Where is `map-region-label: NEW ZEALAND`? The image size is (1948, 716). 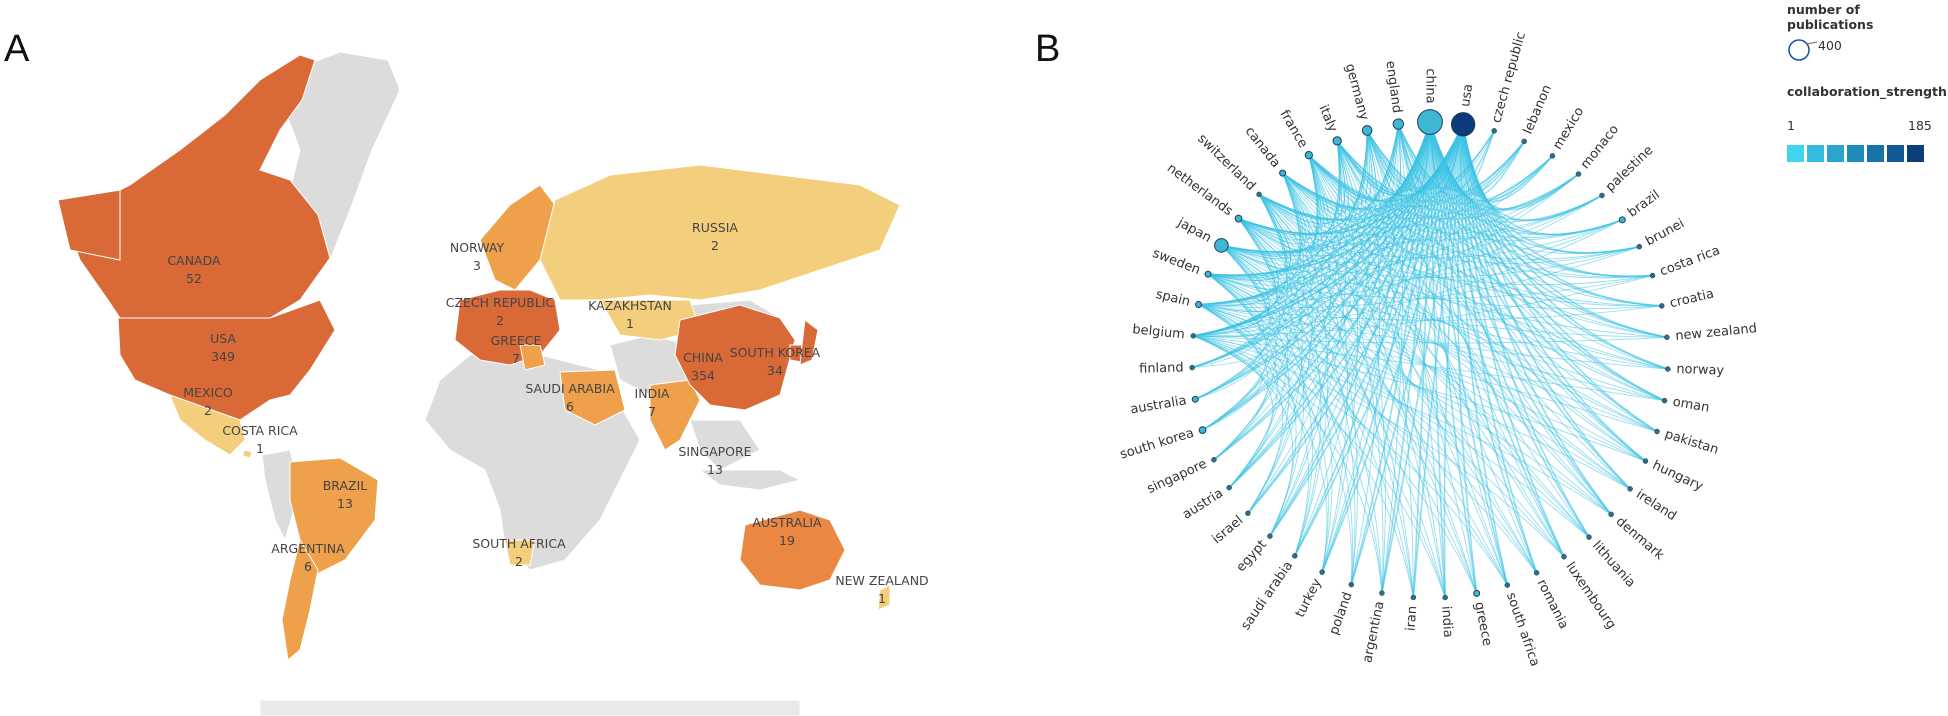 map-region-label: NEW ZEALAND is located at coordinates (881, 580).